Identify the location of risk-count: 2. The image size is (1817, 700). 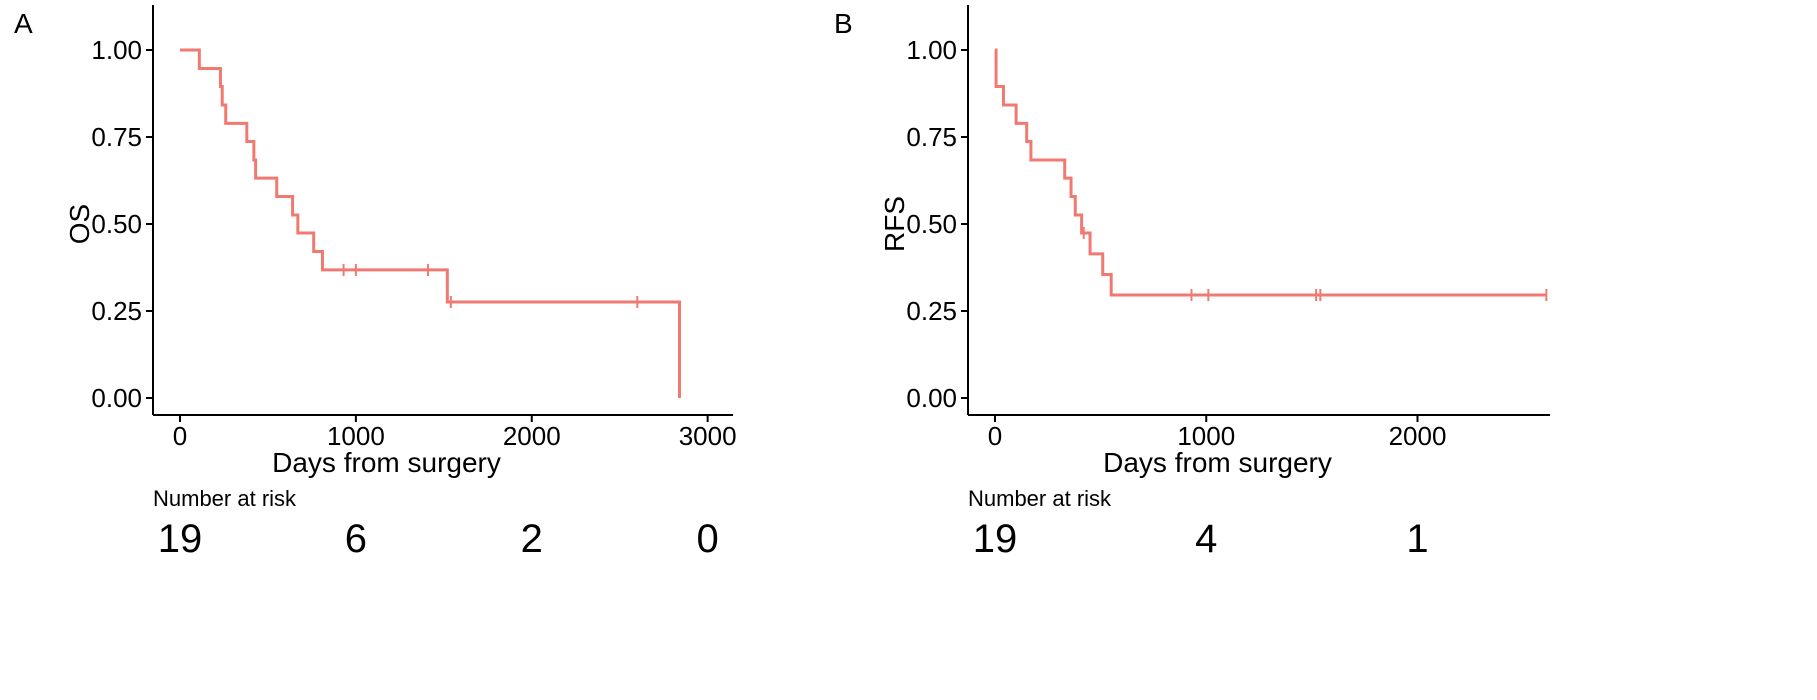
(532, 539).